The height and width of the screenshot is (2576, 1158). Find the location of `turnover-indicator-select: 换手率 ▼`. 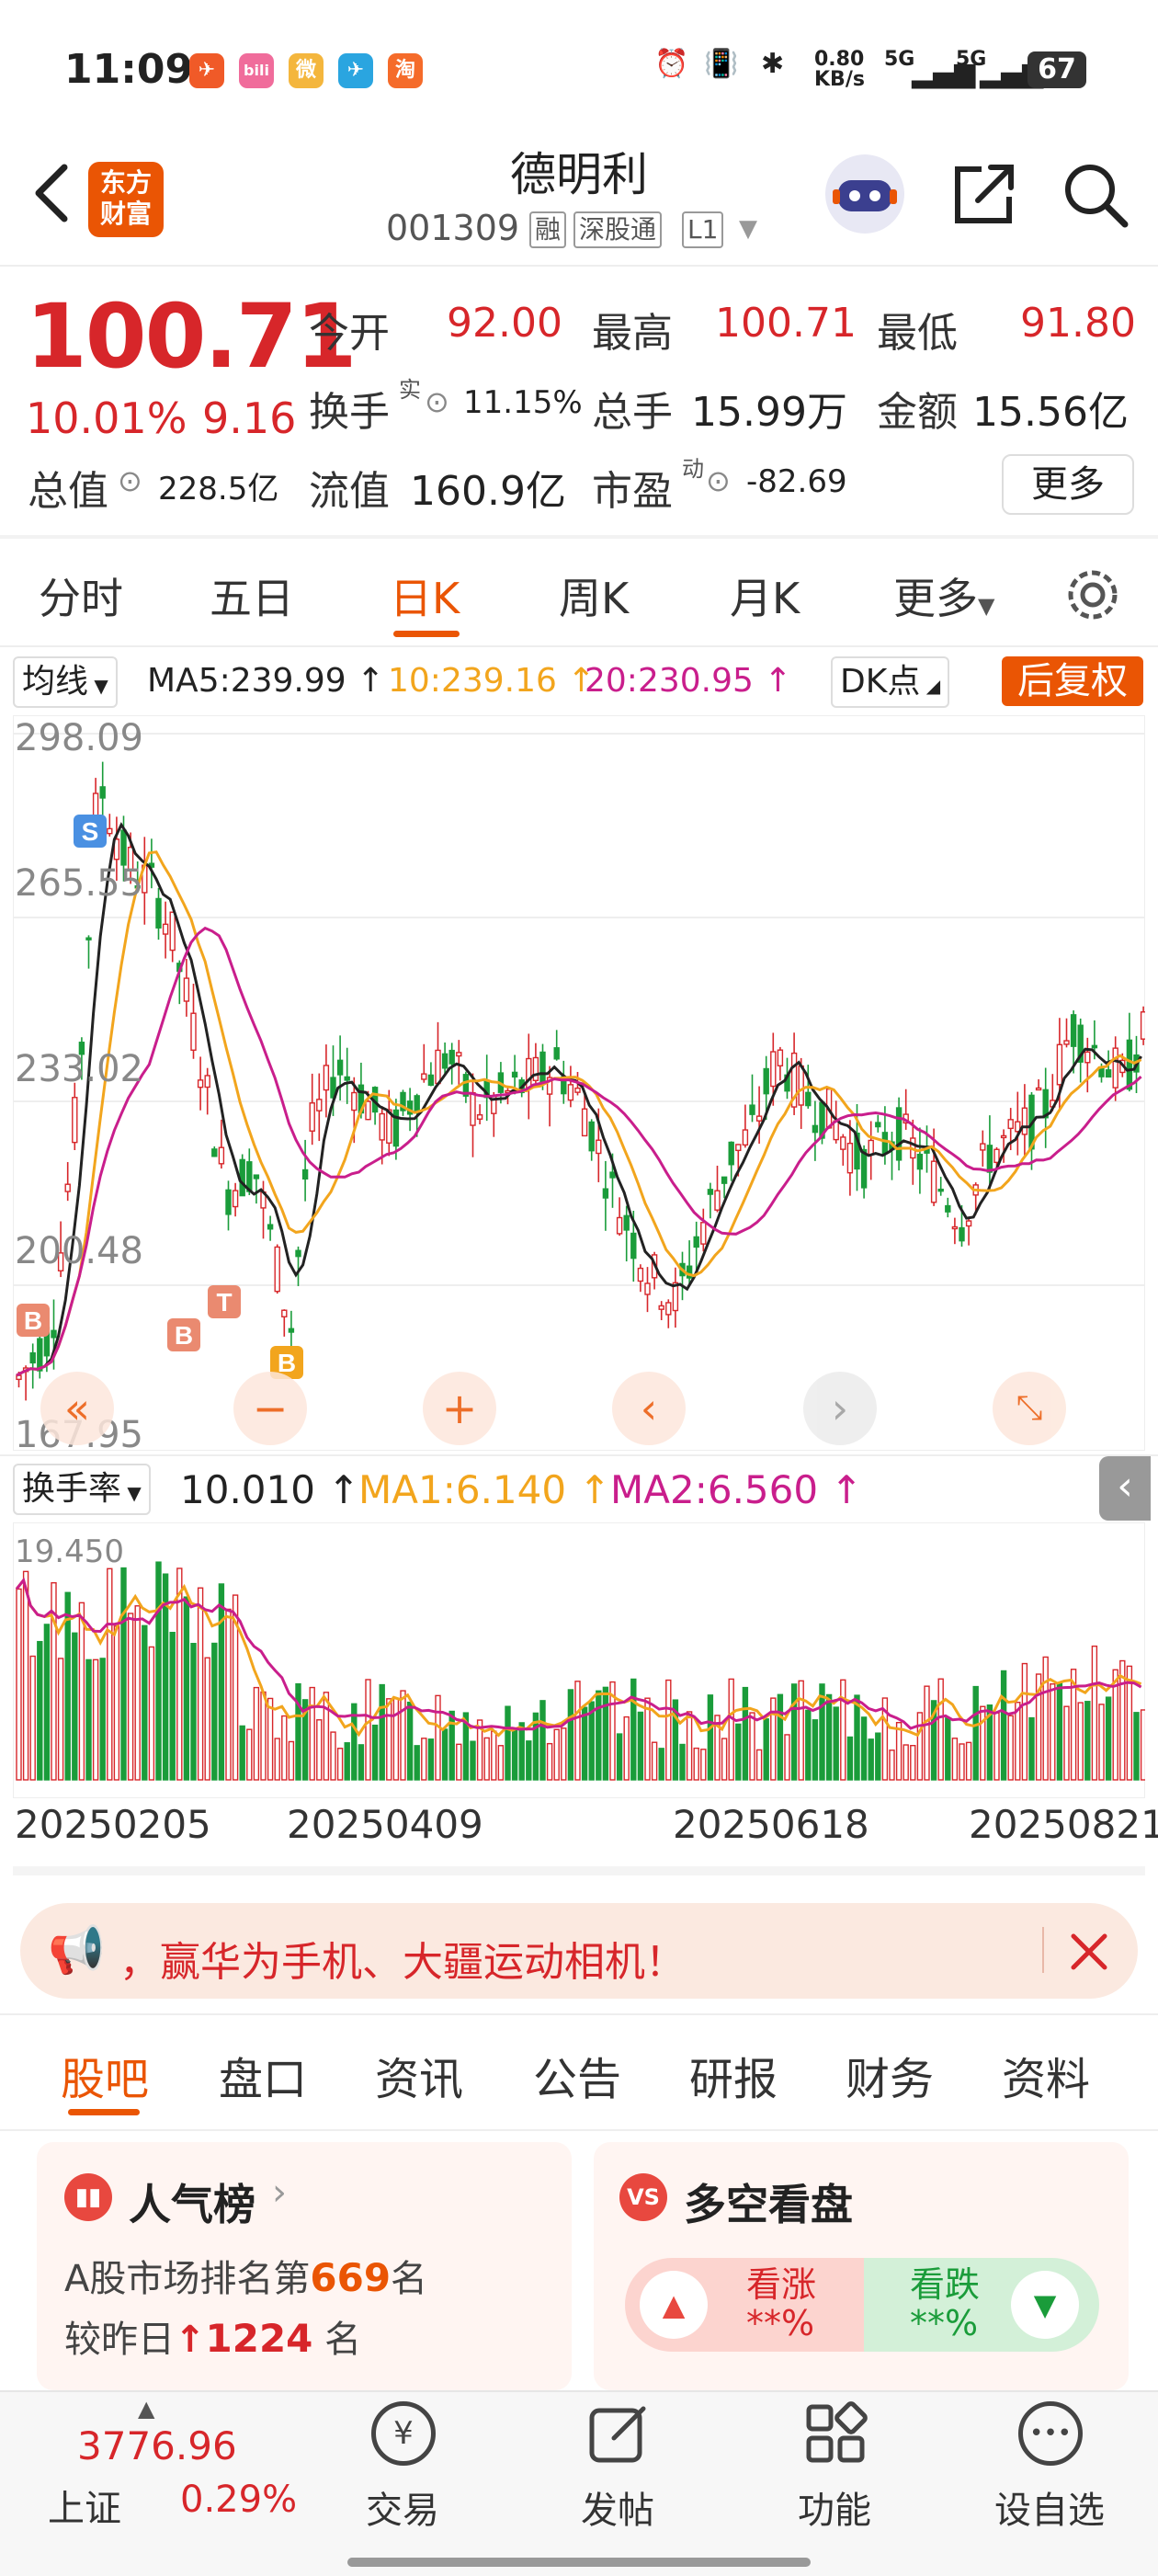

turnover-indicator-select: 换手率 ▼ is located at coordinates (82, 1489).